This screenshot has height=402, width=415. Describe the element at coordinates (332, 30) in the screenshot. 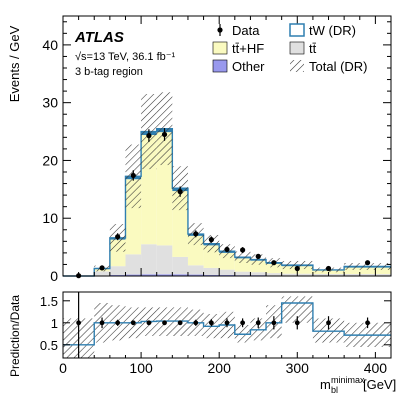

I see `legend-label-1: tW (DR)` at that location.